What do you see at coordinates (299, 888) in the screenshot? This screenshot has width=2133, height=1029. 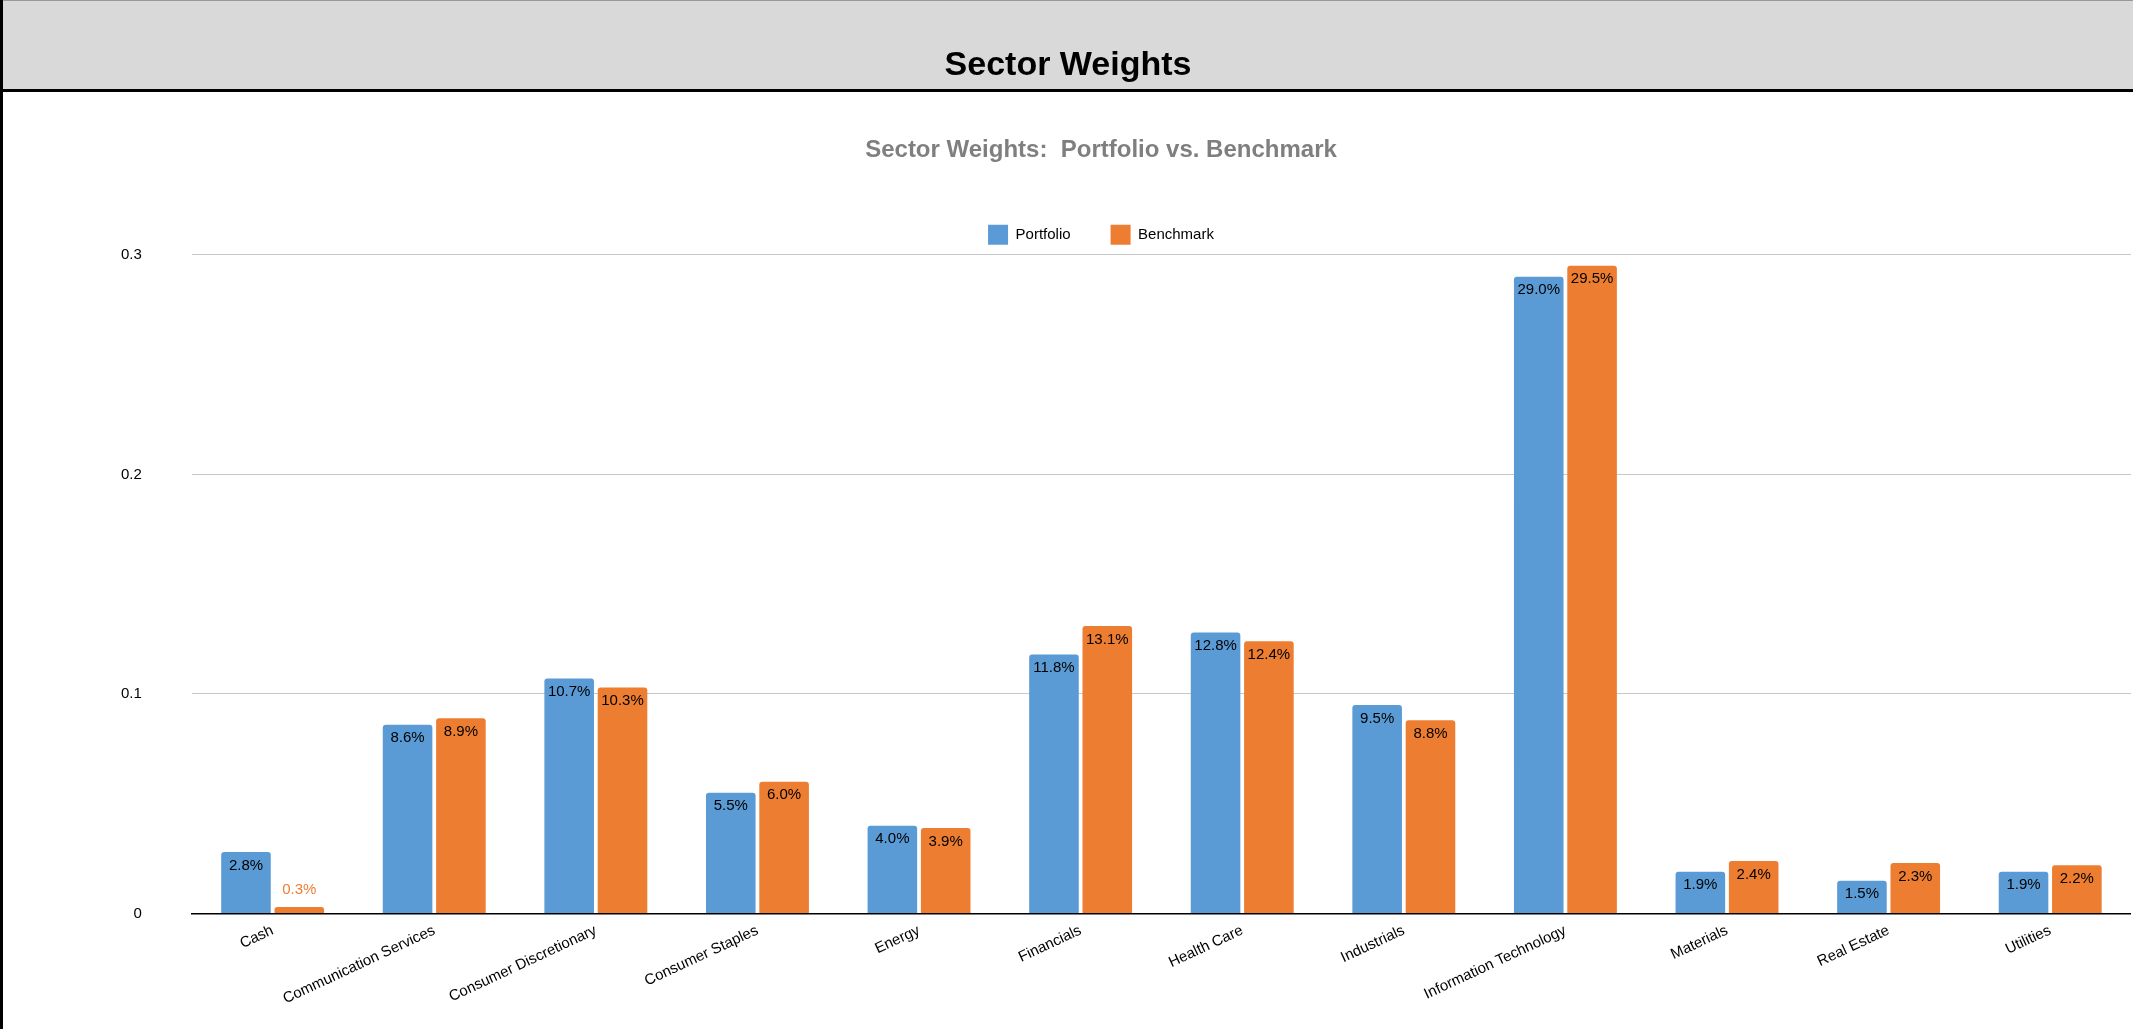 I see `data-label: 0.3%` at bounding box center [299, 888].